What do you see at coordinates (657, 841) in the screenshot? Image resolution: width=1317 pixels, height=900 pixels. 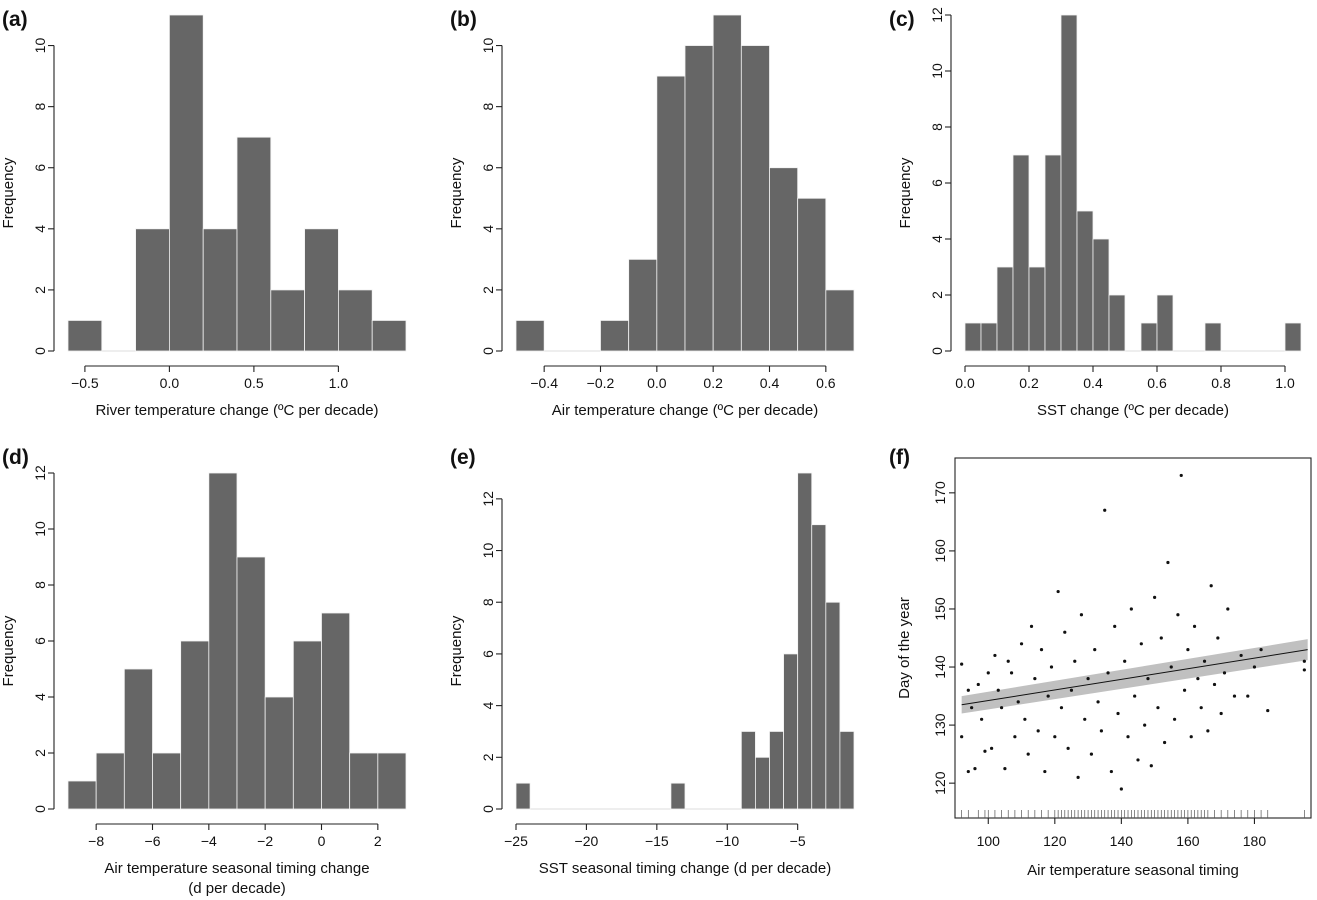 I see `x-tick-label: −15` at bounding box center [657, 841].